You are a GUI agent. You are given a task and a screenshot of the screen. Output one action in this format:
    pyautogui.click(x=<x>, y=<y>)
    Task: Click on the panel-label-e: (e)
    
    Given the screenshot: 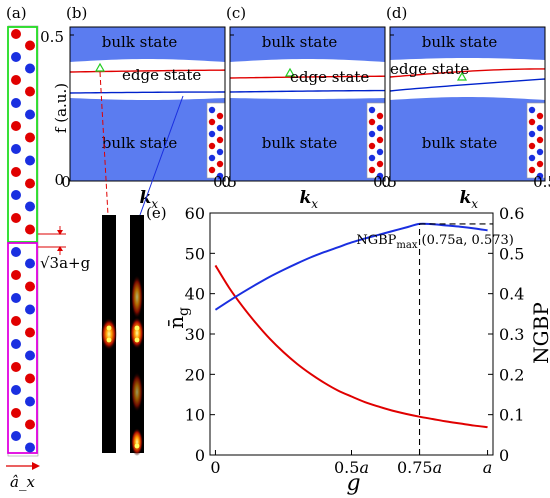 What is the action you would take?
    pyautogui.click(x=156, y=213)
    